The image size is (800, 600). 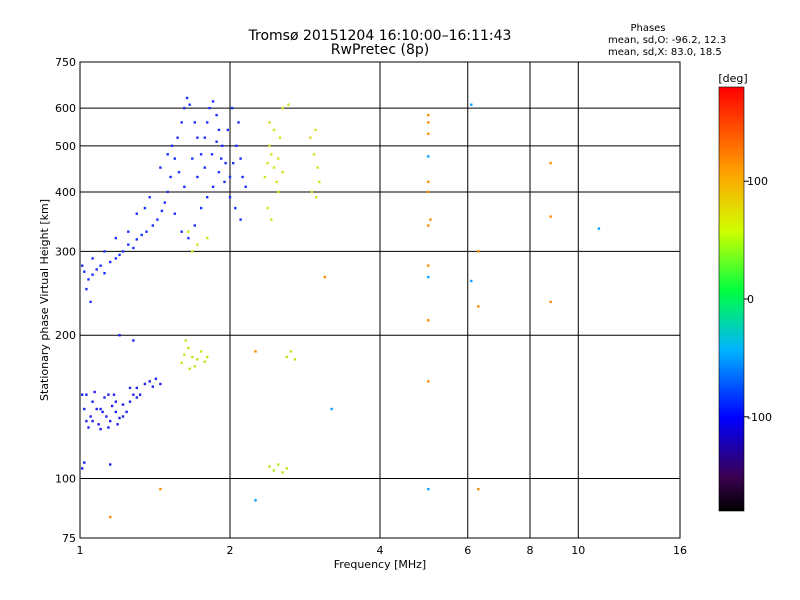 I want to click on x-tick-label: 1, so click(x=80, y=550).